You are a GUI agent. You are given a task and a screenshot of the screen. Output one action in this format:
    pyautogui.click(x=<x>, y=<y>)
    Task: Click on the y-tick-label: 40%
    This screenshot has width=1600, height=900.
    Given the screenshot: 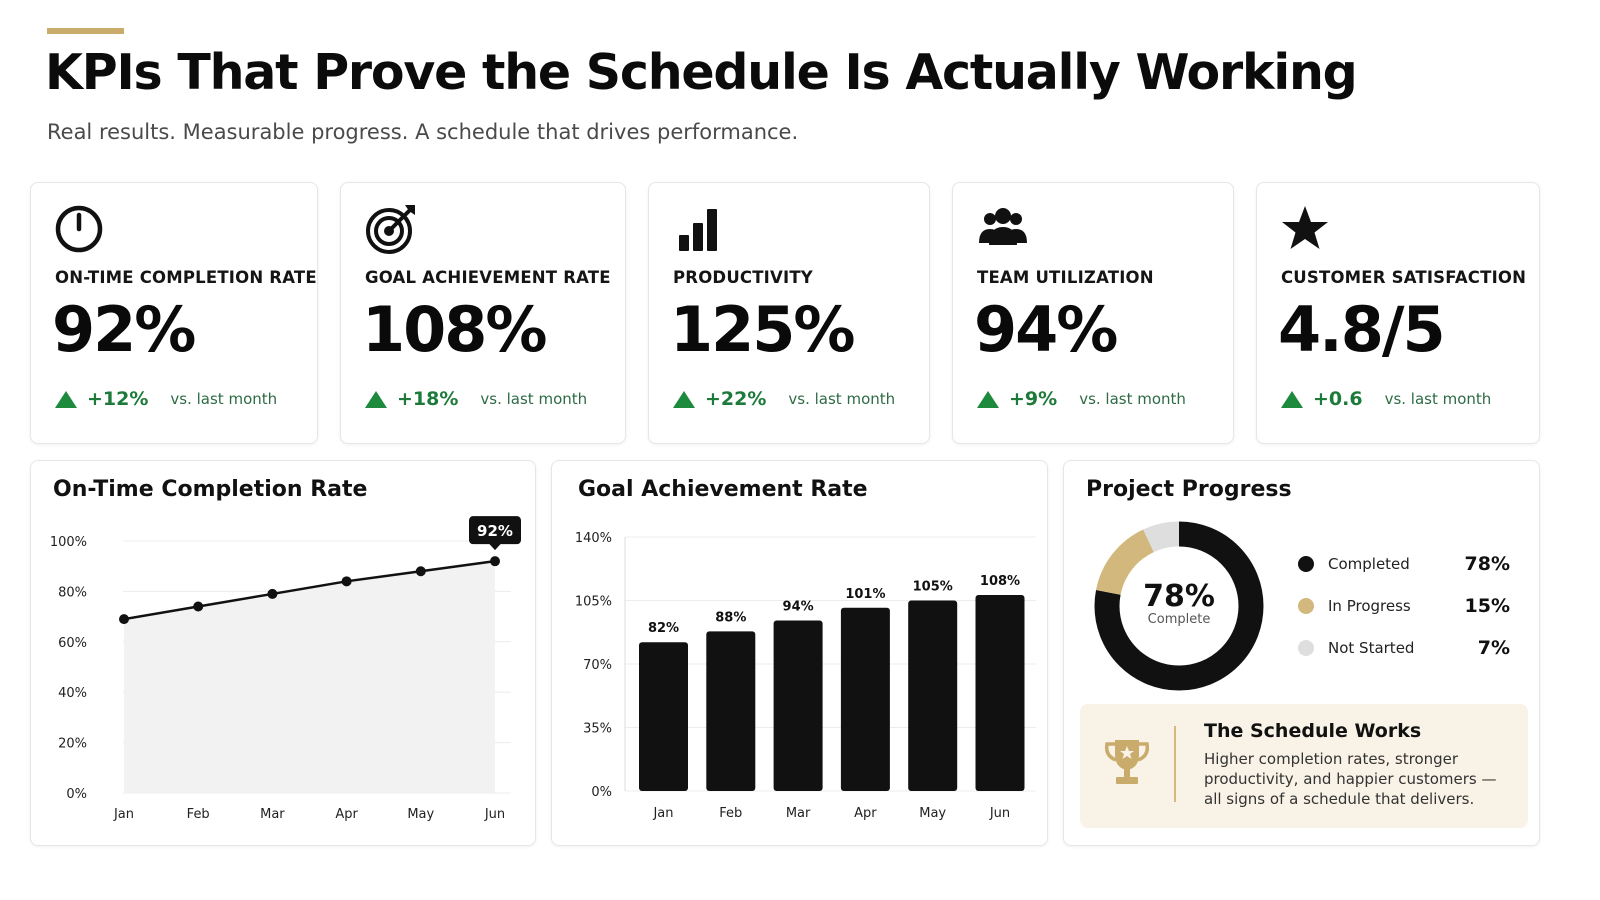 What is the action you would take?
    pyautogui.click(x=72, y=693)
    